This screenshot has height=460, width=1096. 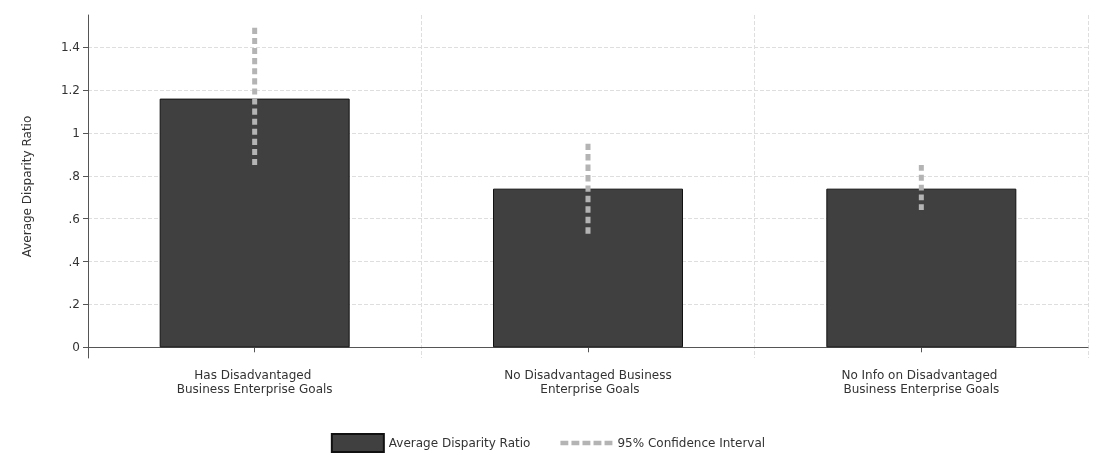 What do you see at coordinates (74, 304) in the screenshot?
I see `y-tick-label: .2` at bounding box center [74, 304].